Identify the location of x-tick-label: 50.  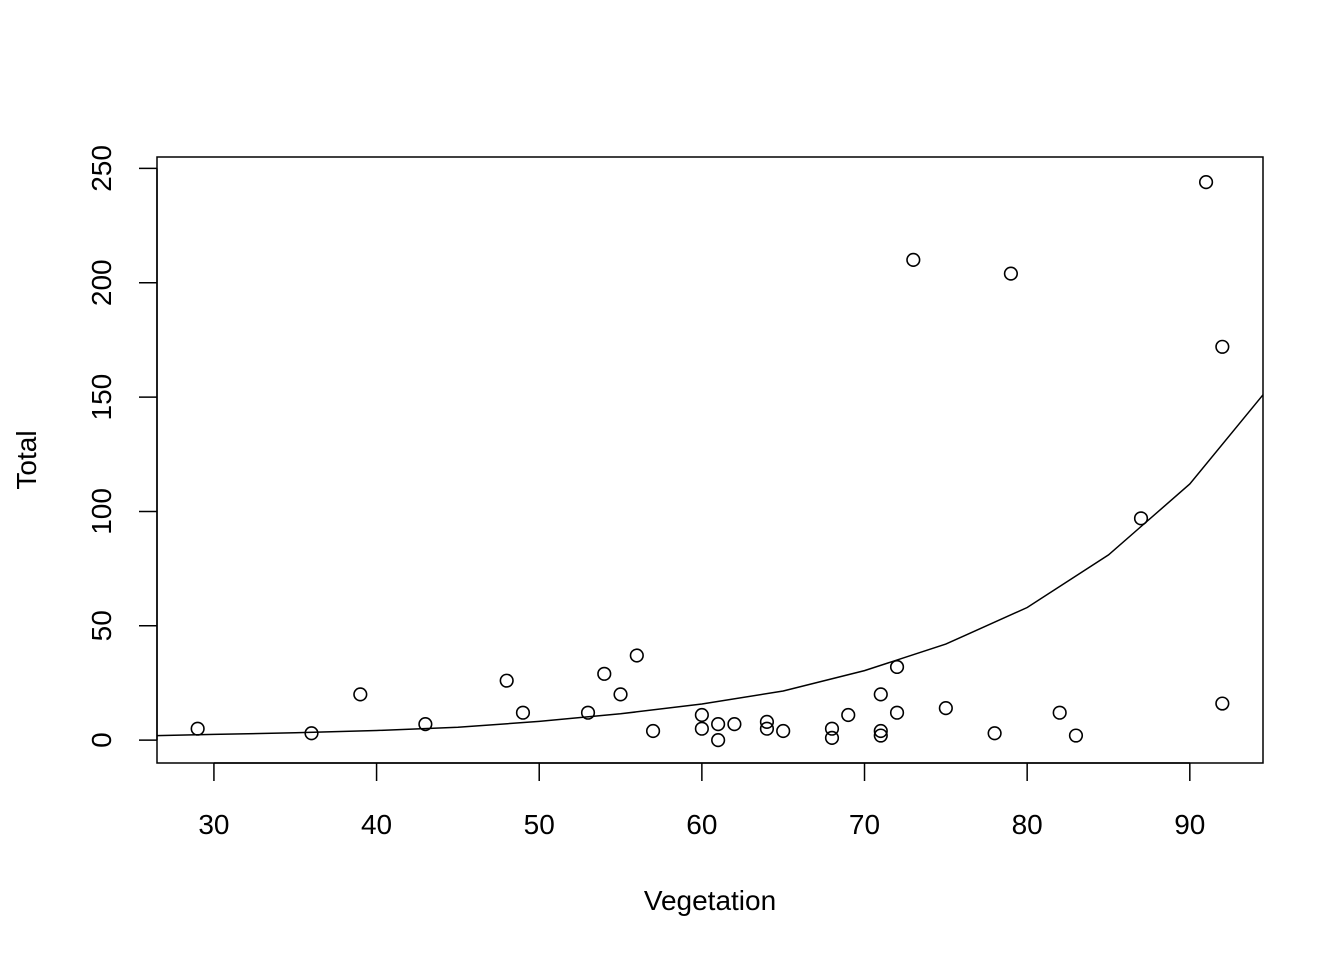
(539, 824).